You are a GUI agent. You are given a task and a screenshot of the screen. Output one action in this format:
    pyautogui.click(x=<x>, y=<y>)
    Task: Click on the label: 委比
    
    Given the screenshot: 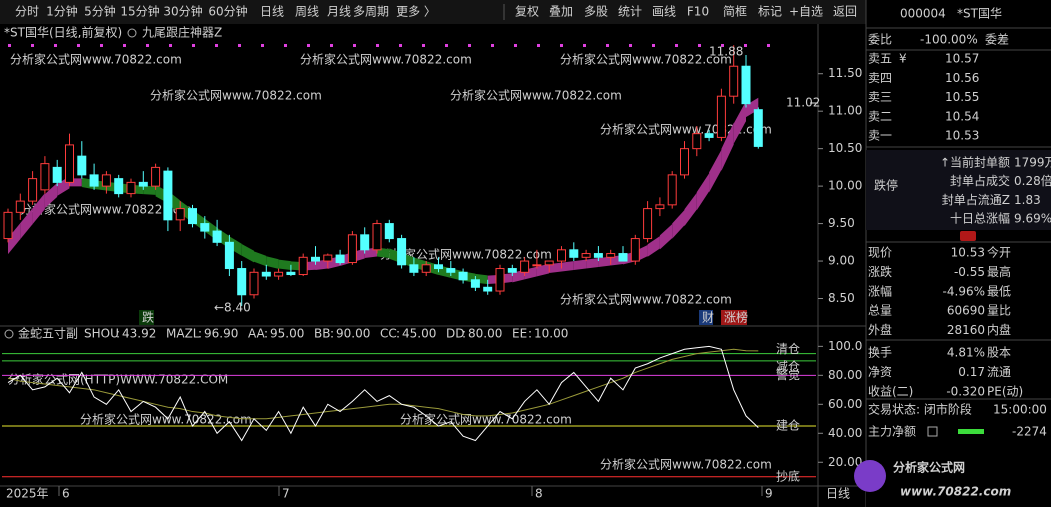 What is the action you would take?
    pyautogui.click(x=880, y=40)
    